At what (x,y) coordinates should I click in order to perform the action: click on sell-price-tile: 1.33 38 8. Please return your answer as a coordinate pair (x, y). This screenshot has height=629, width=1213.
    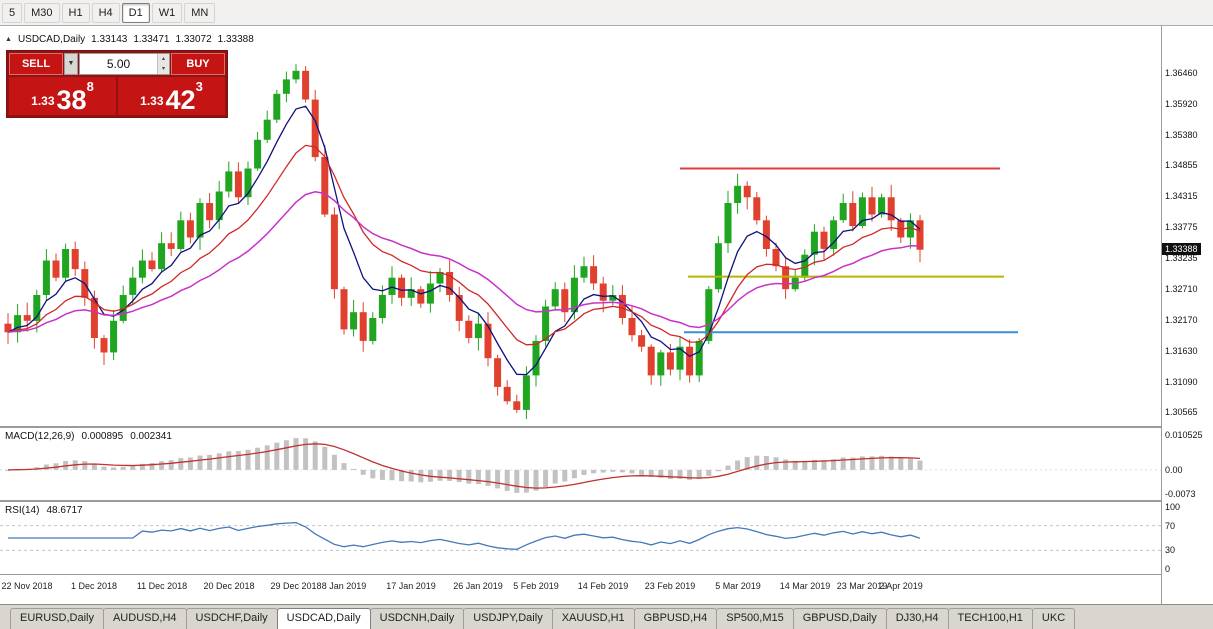
    Looking at the image, I should click on (62, 96).